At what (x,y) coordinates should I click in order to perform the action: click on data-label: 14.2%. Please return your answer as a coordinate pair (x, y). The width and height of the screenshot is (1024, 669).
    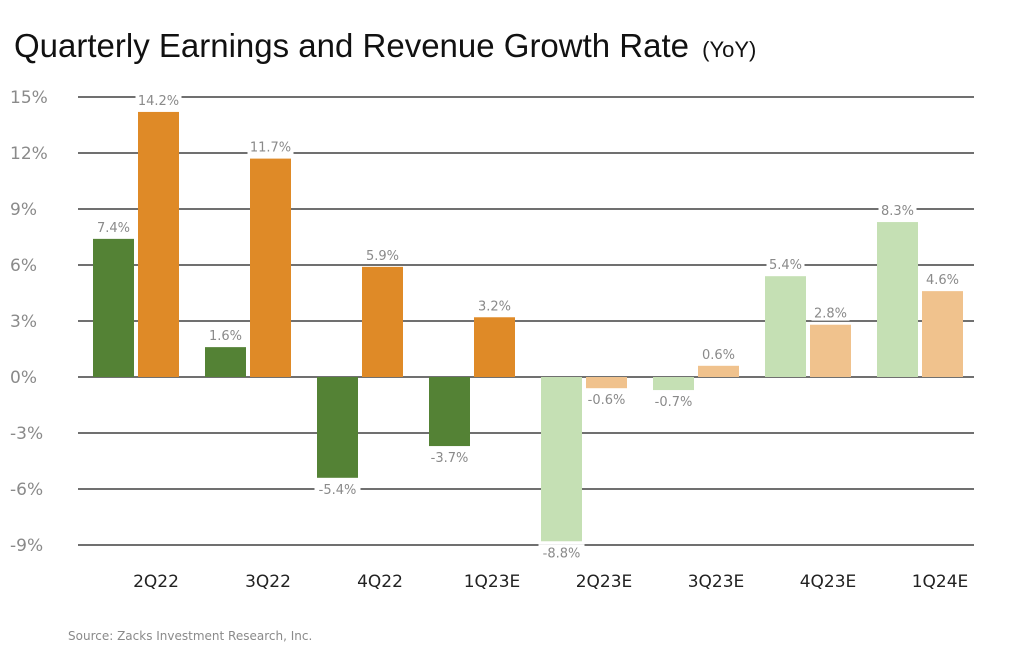
    Looking at the image, I should click on (158, 101).